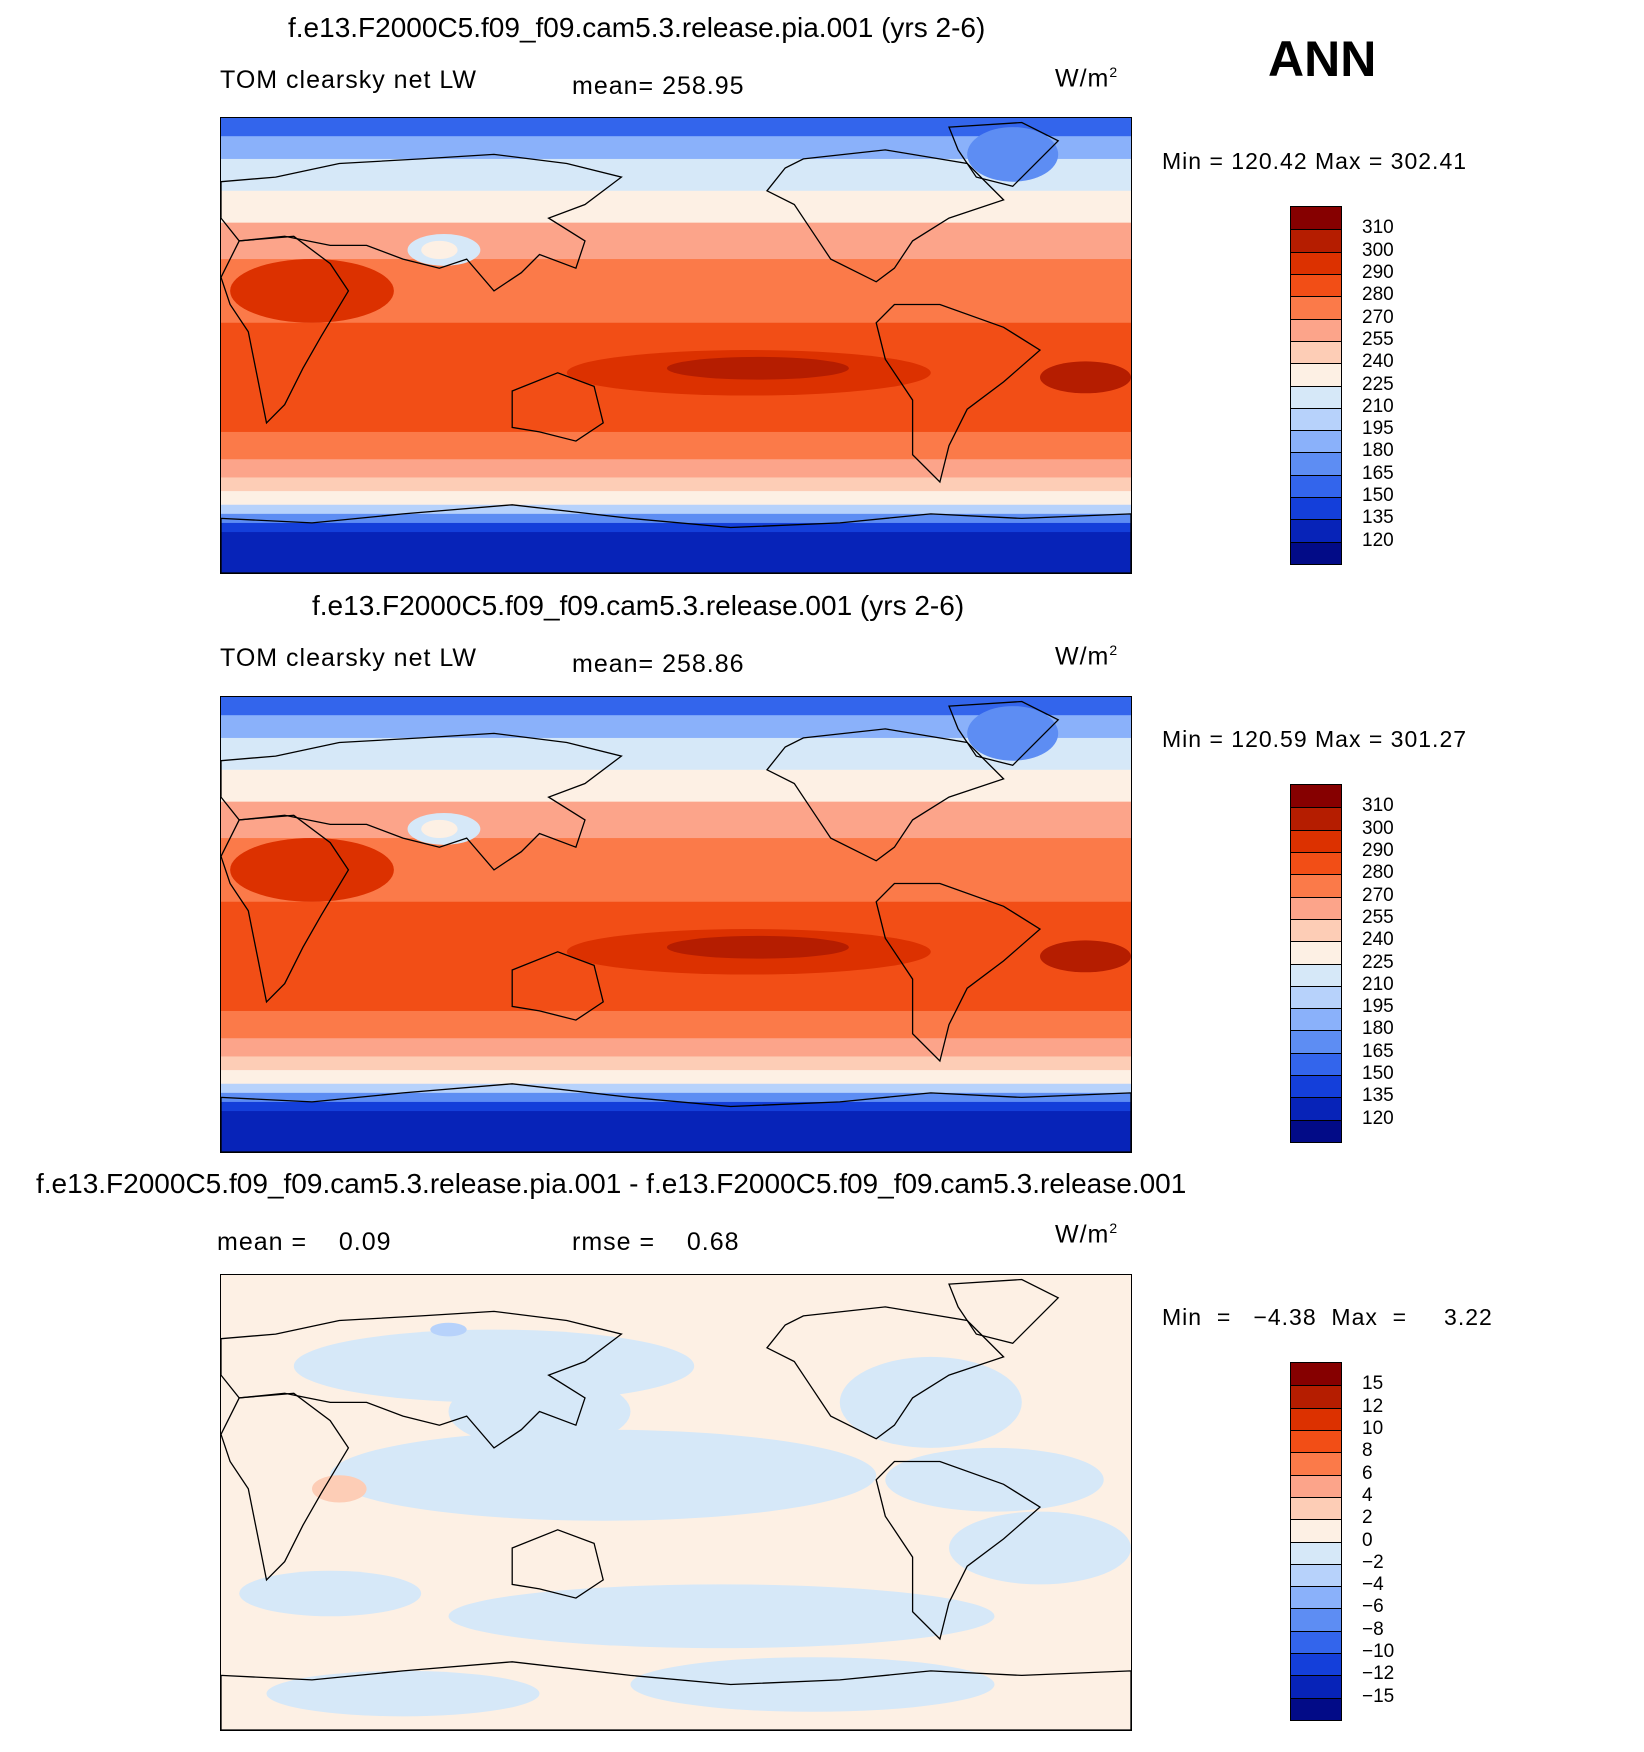  Describe the element at coordinates (1373, 1406) in the screenshot. I see `colorbar-tick-label: 12` at that location.